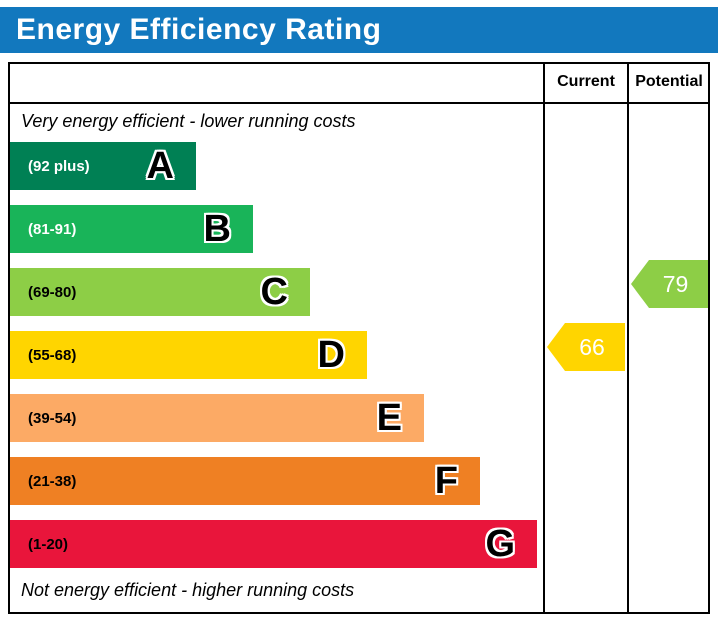 This screenshot has height=619, width=718. What do you see at coordinates (131, 229) in the screenshot?
I see `band-row-b: (81-91) B` at bounding box center [131, 229].